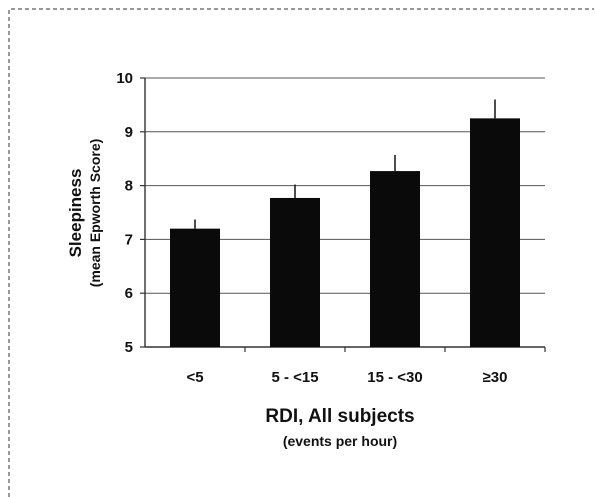 This screenshot has width=595, height=497. What do you see at coordinates (340, 441) in the screenshot?
I see `x-axis-subtitle: (events per hour)` at bounding box center [340, 441].